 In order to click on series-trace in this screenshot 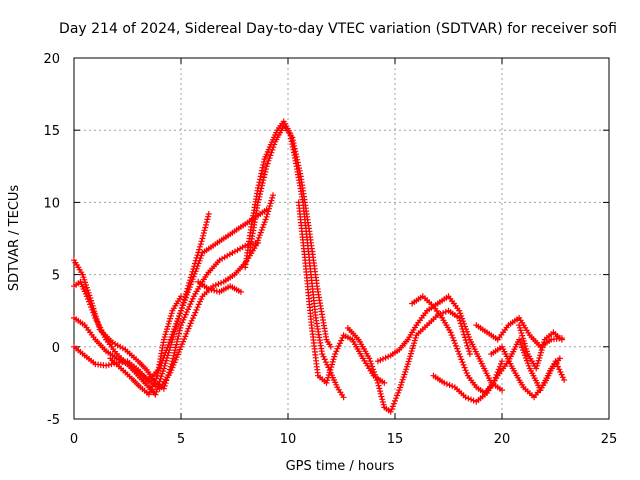, I will do `click(294, 259)`.